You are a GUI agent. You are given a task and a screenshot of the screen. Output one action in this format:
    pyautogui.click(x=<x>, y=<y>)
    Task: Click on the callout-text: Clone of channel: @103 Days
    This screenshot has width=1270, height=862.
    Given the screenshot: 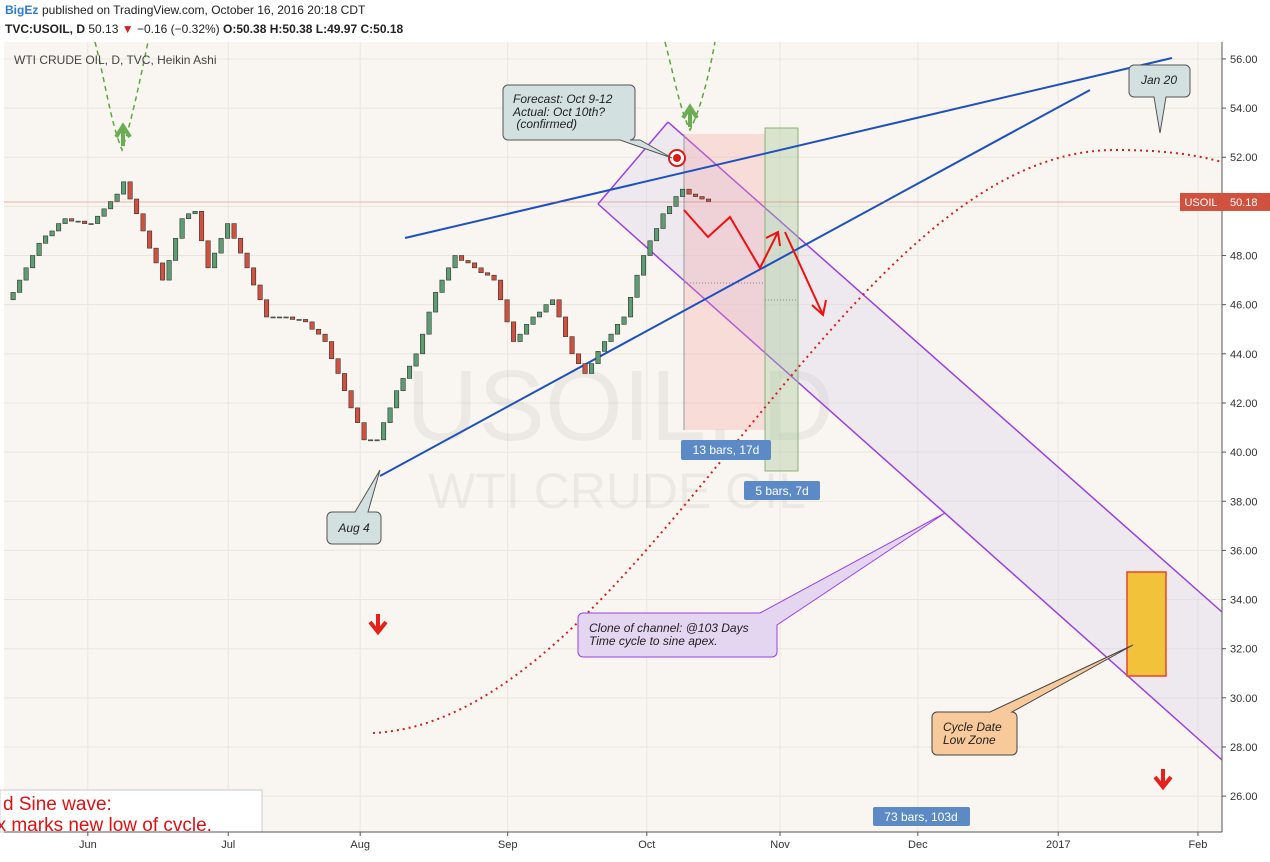 What is the action you would take?
    pyautogui.click(x=669, y=628)
    